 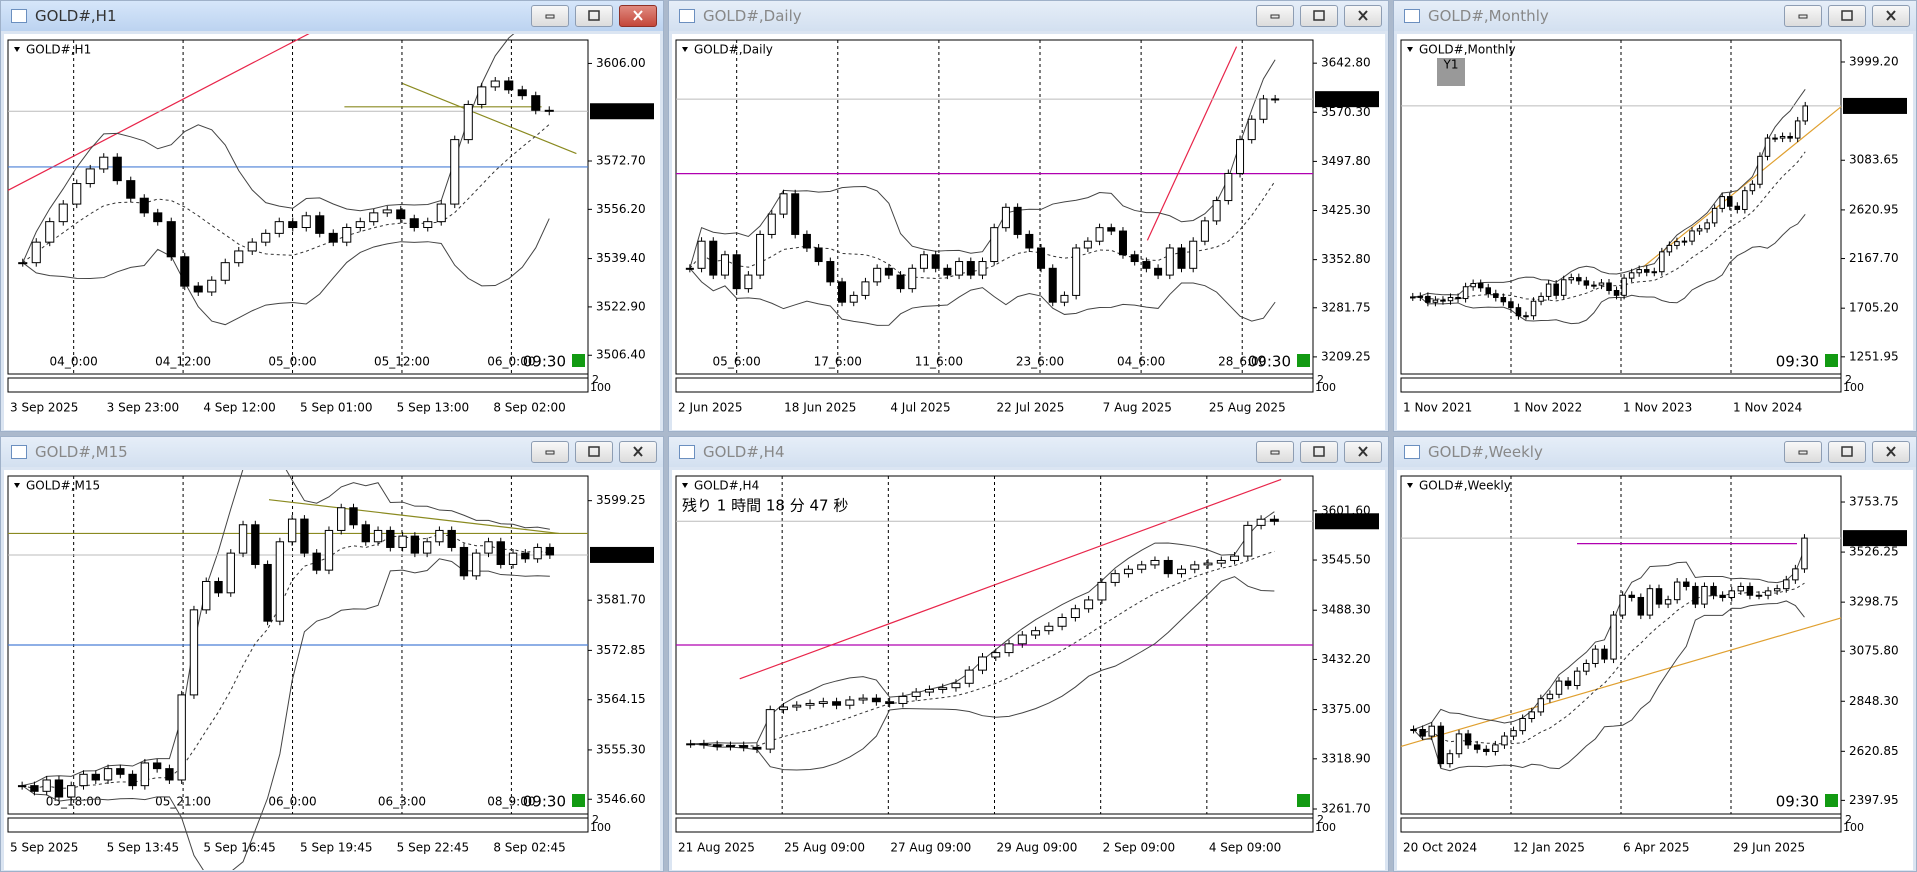 I want to click on close-icon, so click(x=1363, y=15).